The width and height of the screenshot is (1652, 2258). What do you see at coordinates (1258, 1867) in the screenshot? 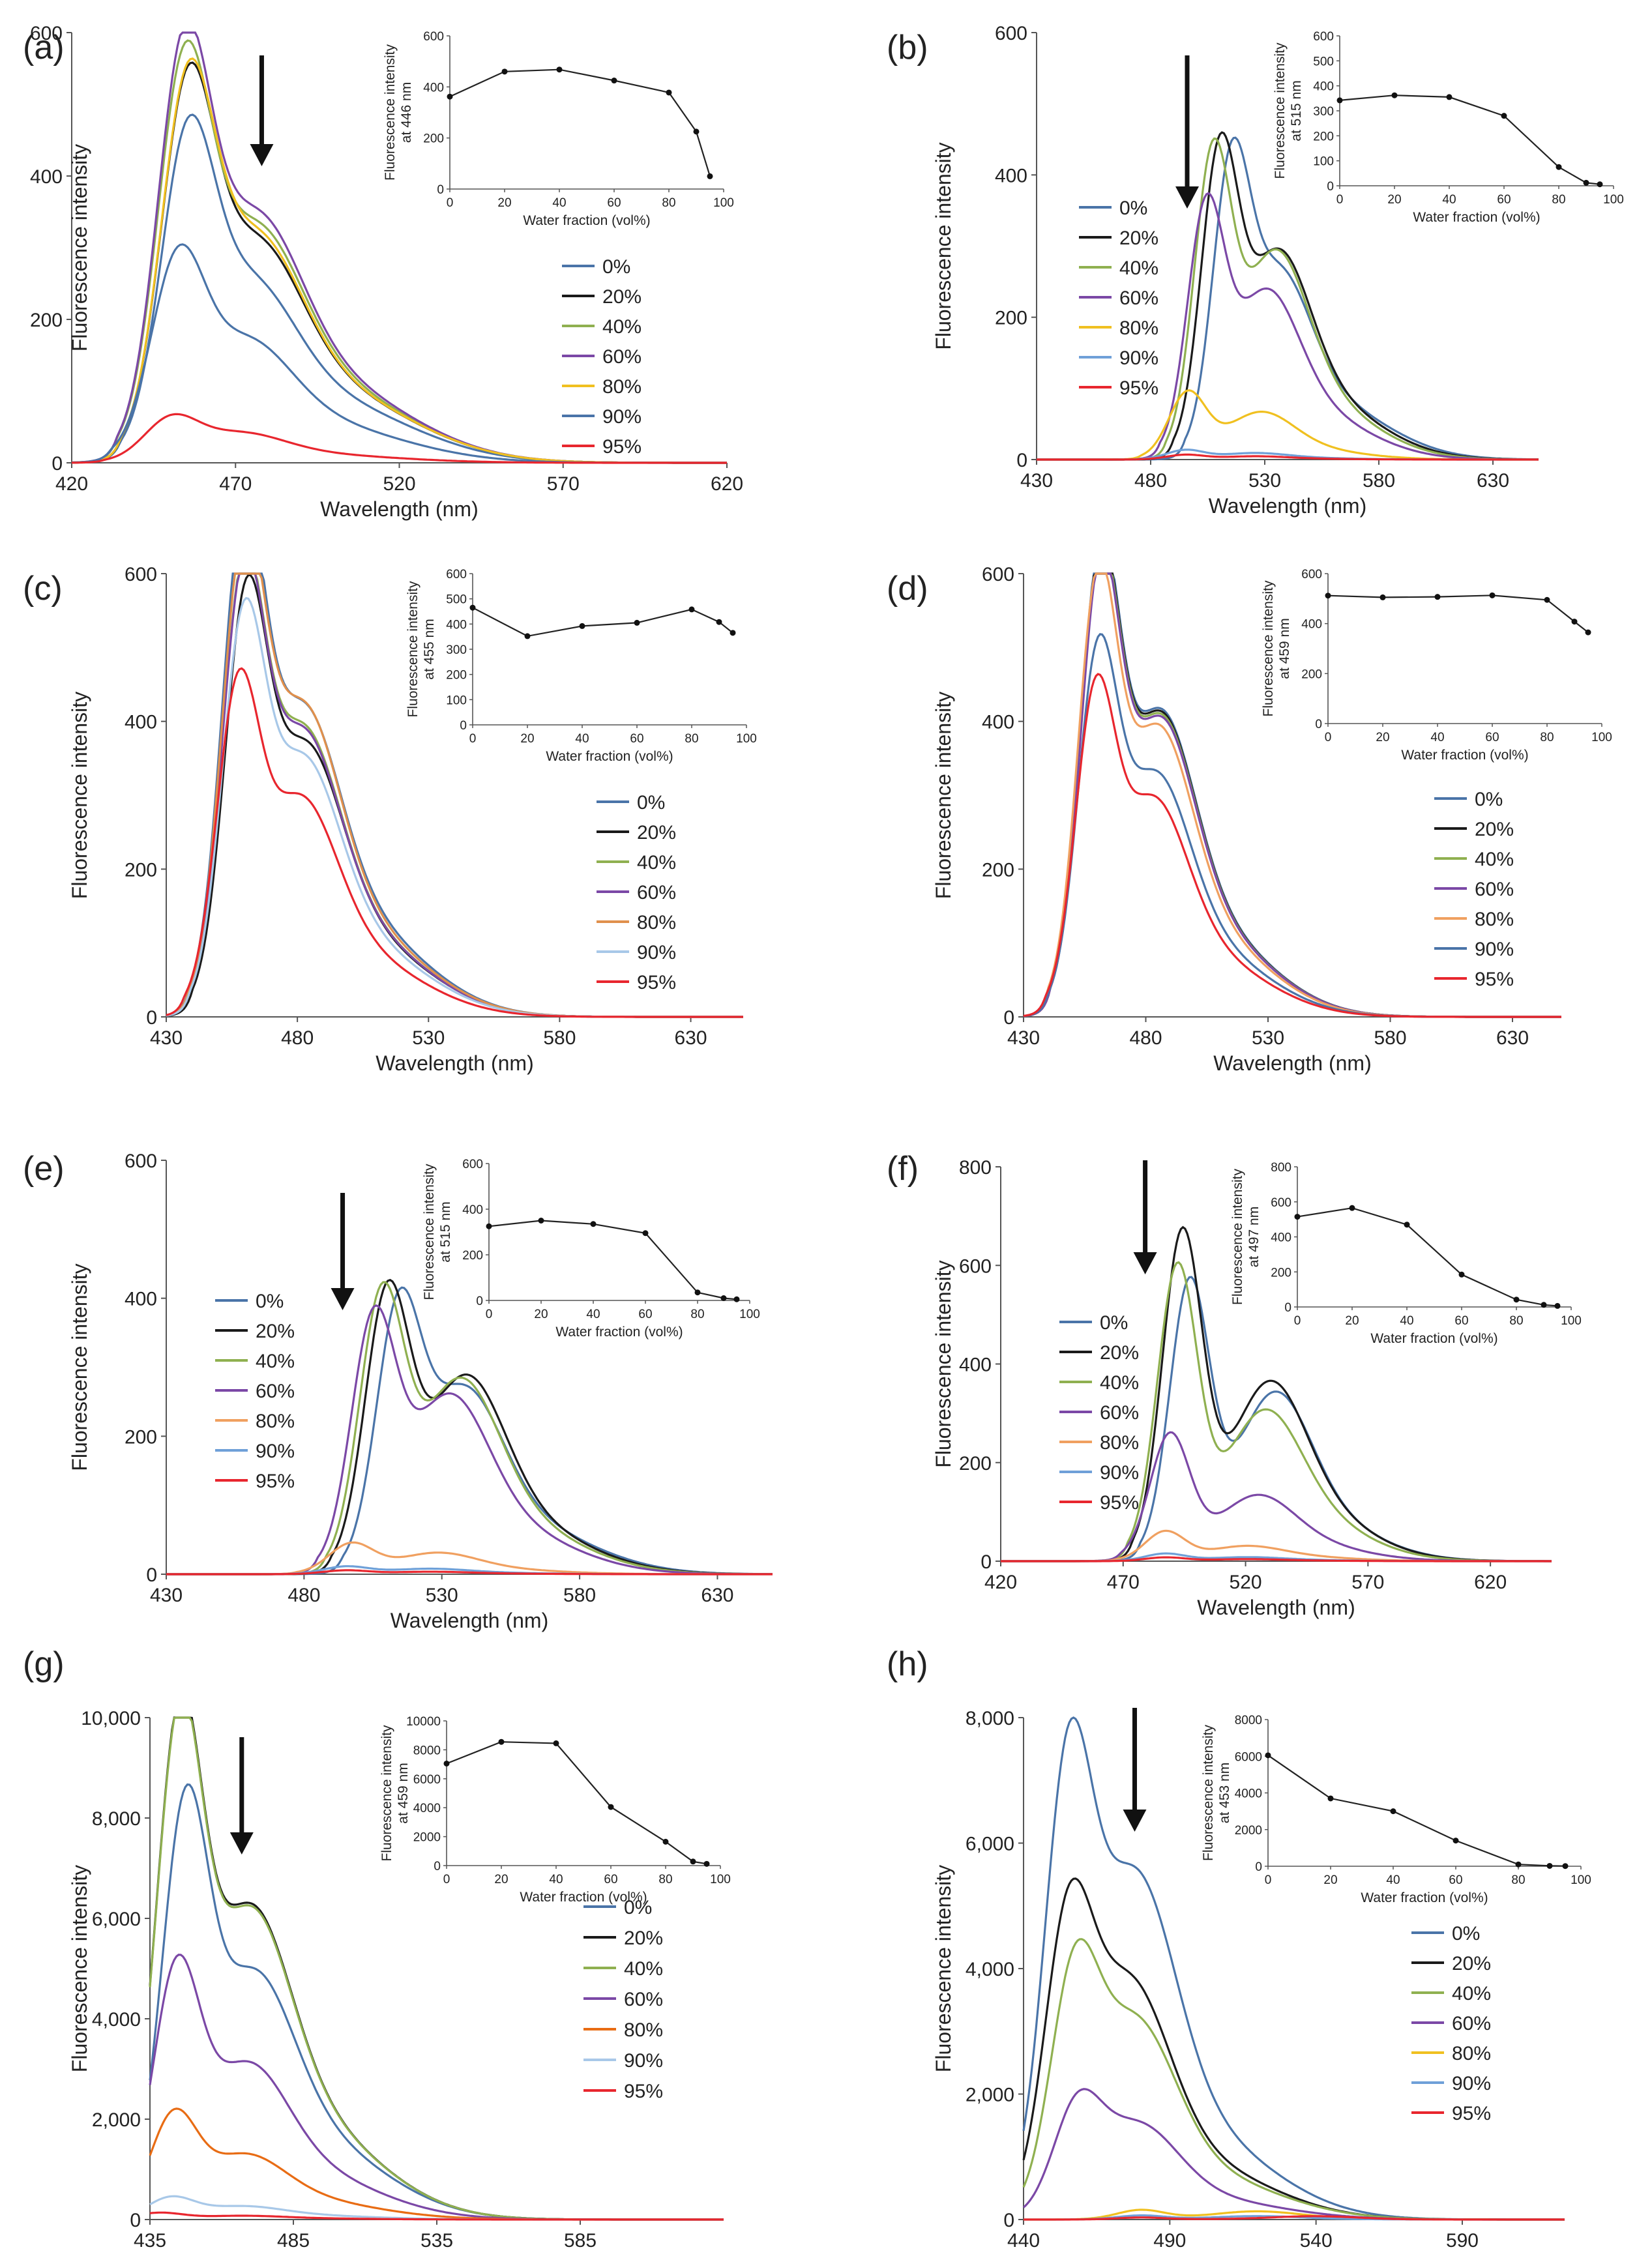
I see `inset-y-tick-label: 0` at bounding box center [1258, 1867].